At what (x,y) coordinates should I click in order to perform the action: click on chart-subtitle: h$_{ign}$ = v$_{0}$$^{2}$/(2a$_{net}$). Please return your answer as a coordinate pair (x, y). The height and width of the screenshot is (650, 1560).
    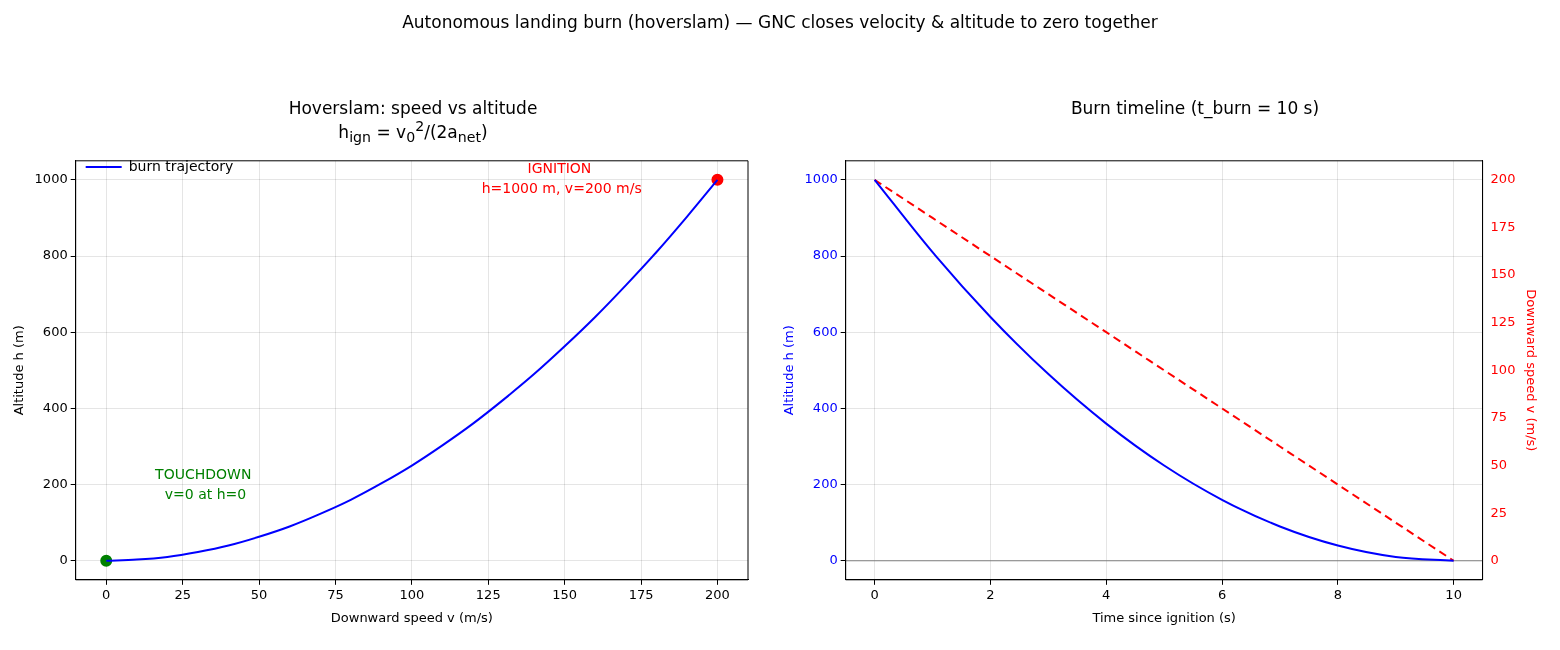
    Looking at the image, I should click on (413, 132).